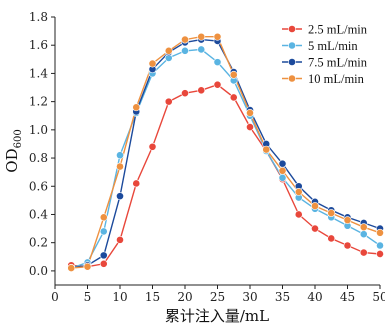  What do you see at coordinates (378, 297) in the screenshot?
I see `x-tick-label: 50` at bounding box center [378, 297].